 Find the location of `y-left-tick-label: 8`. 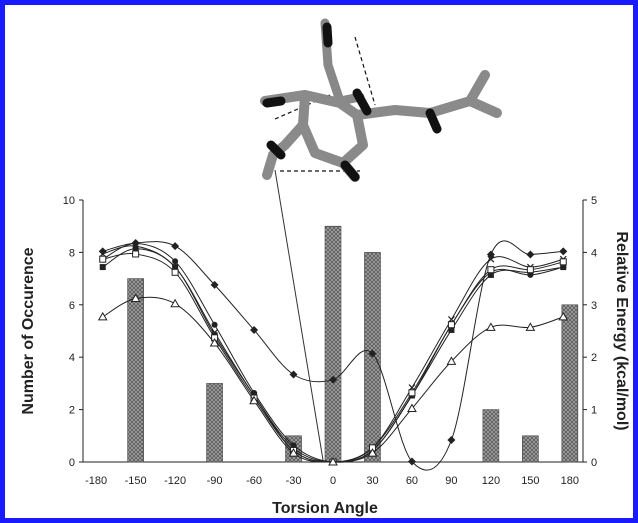

y-left-tick-label: 8 is located at coordinates (72, 253).